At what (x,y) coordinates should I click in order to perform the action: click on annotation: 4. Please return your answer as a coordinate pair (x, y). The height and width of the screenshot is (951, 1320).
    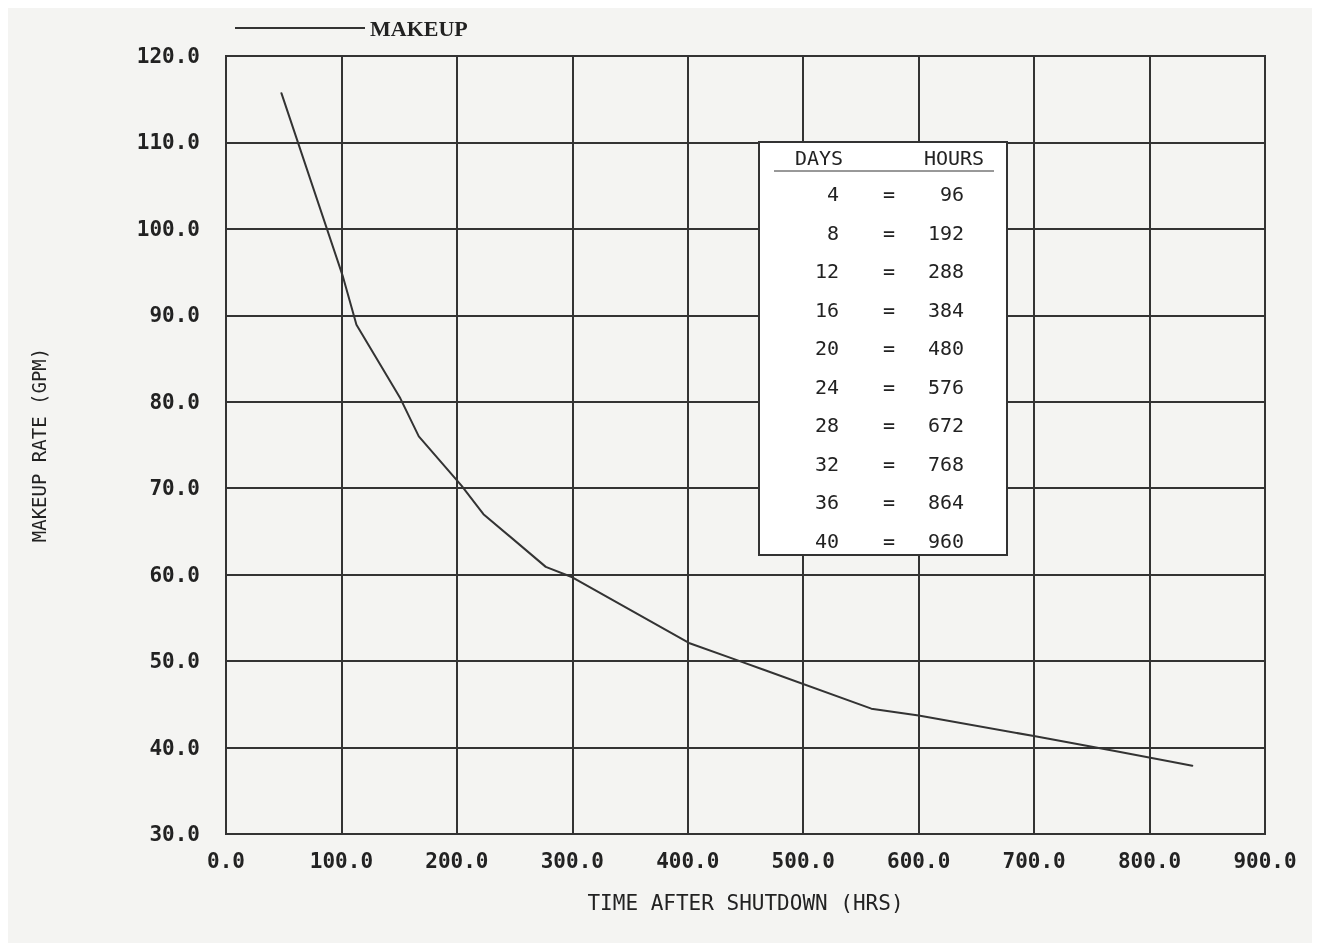
    Looking at the image, I should click on (832, 194).